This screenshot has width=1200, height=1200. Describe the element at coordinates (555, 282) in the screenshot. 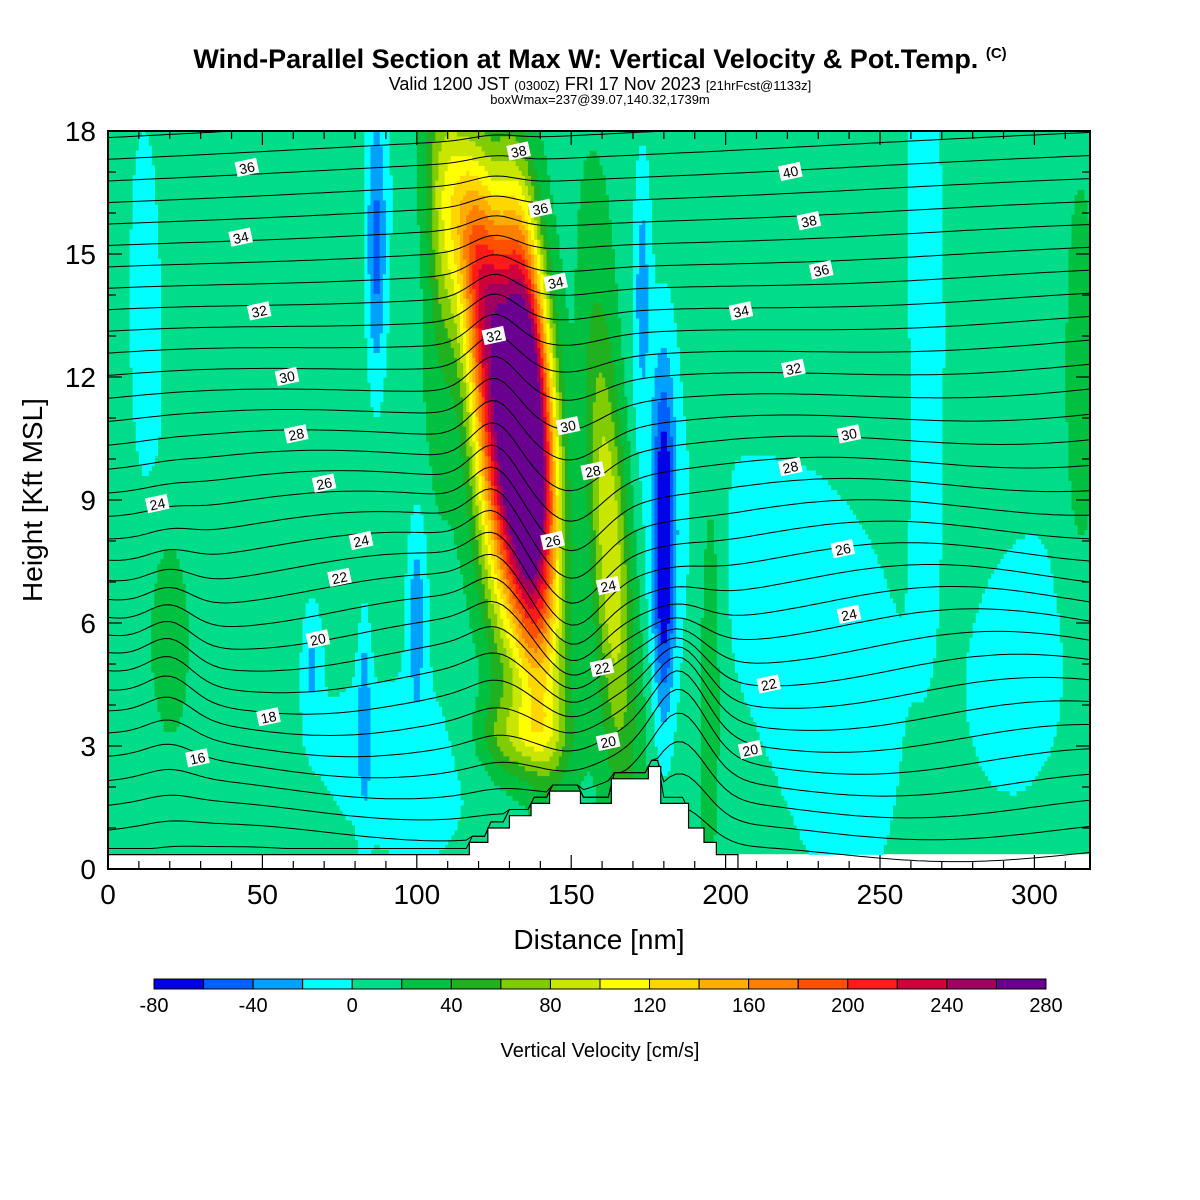

I see `svg-text: 34` at that location.